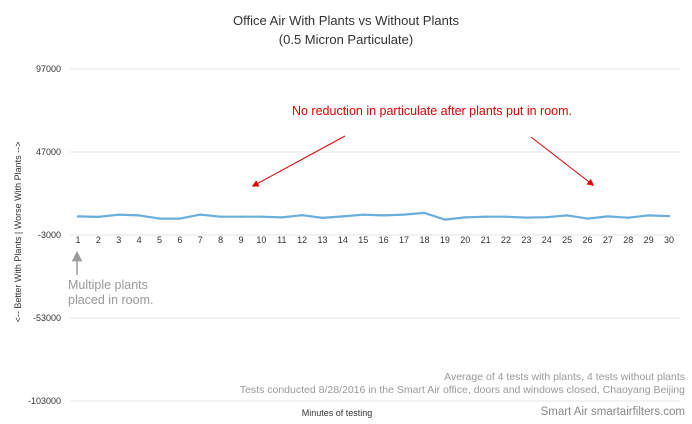 This screenshot has height=424, width=692. Describe the element at coordinates (346, 39) in the screenshot. I see `chart-subtitle: (0.5 Micron Particulate)` at that location.